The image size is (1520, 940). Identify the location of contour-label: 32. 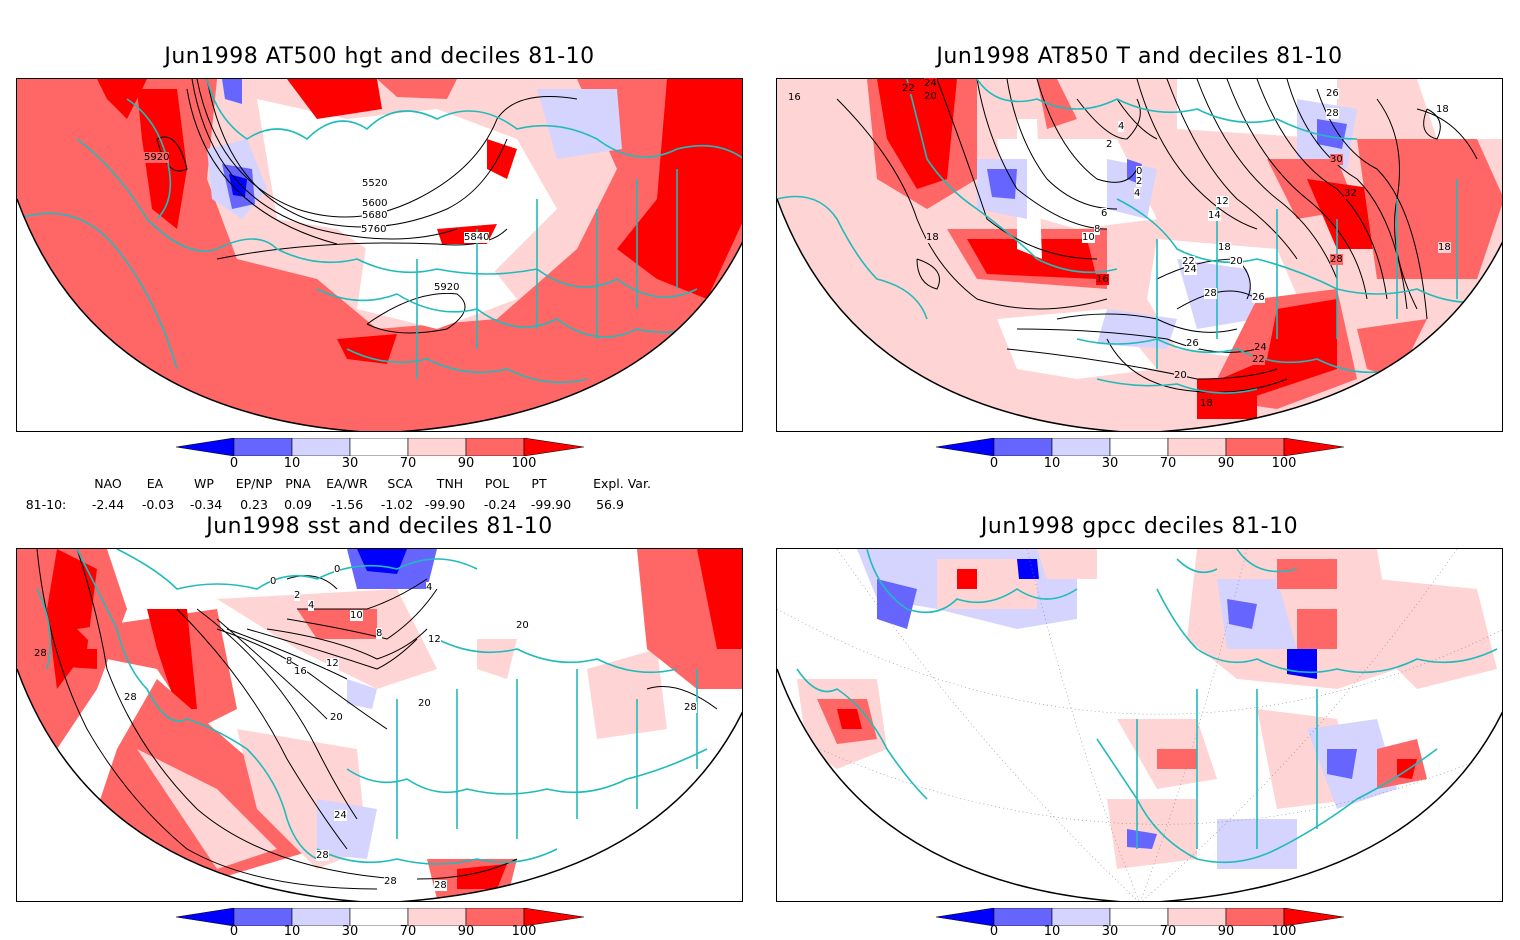
(1350, 193).